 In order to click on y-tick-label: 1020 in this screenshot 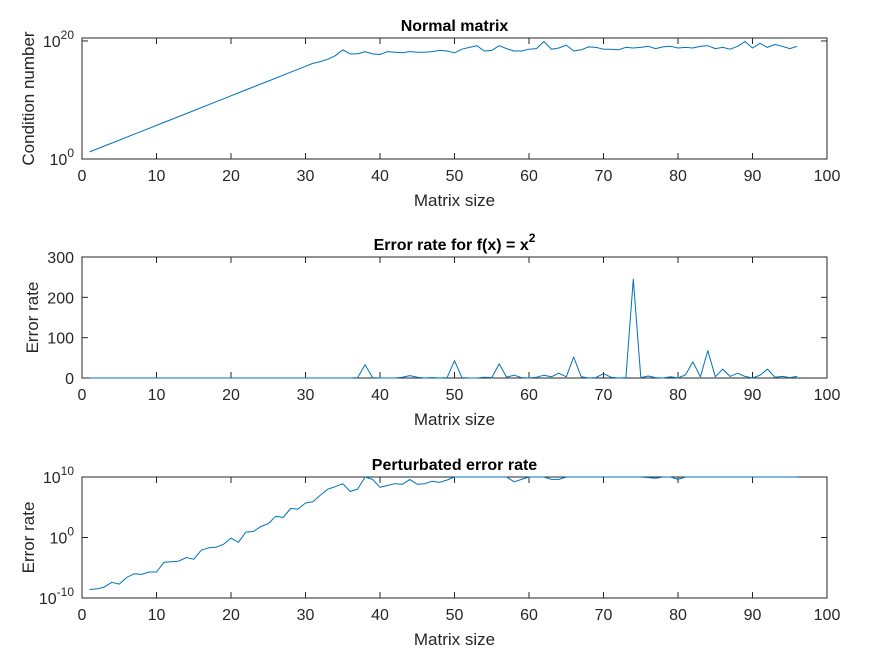, I will do `click(58, 39)`.